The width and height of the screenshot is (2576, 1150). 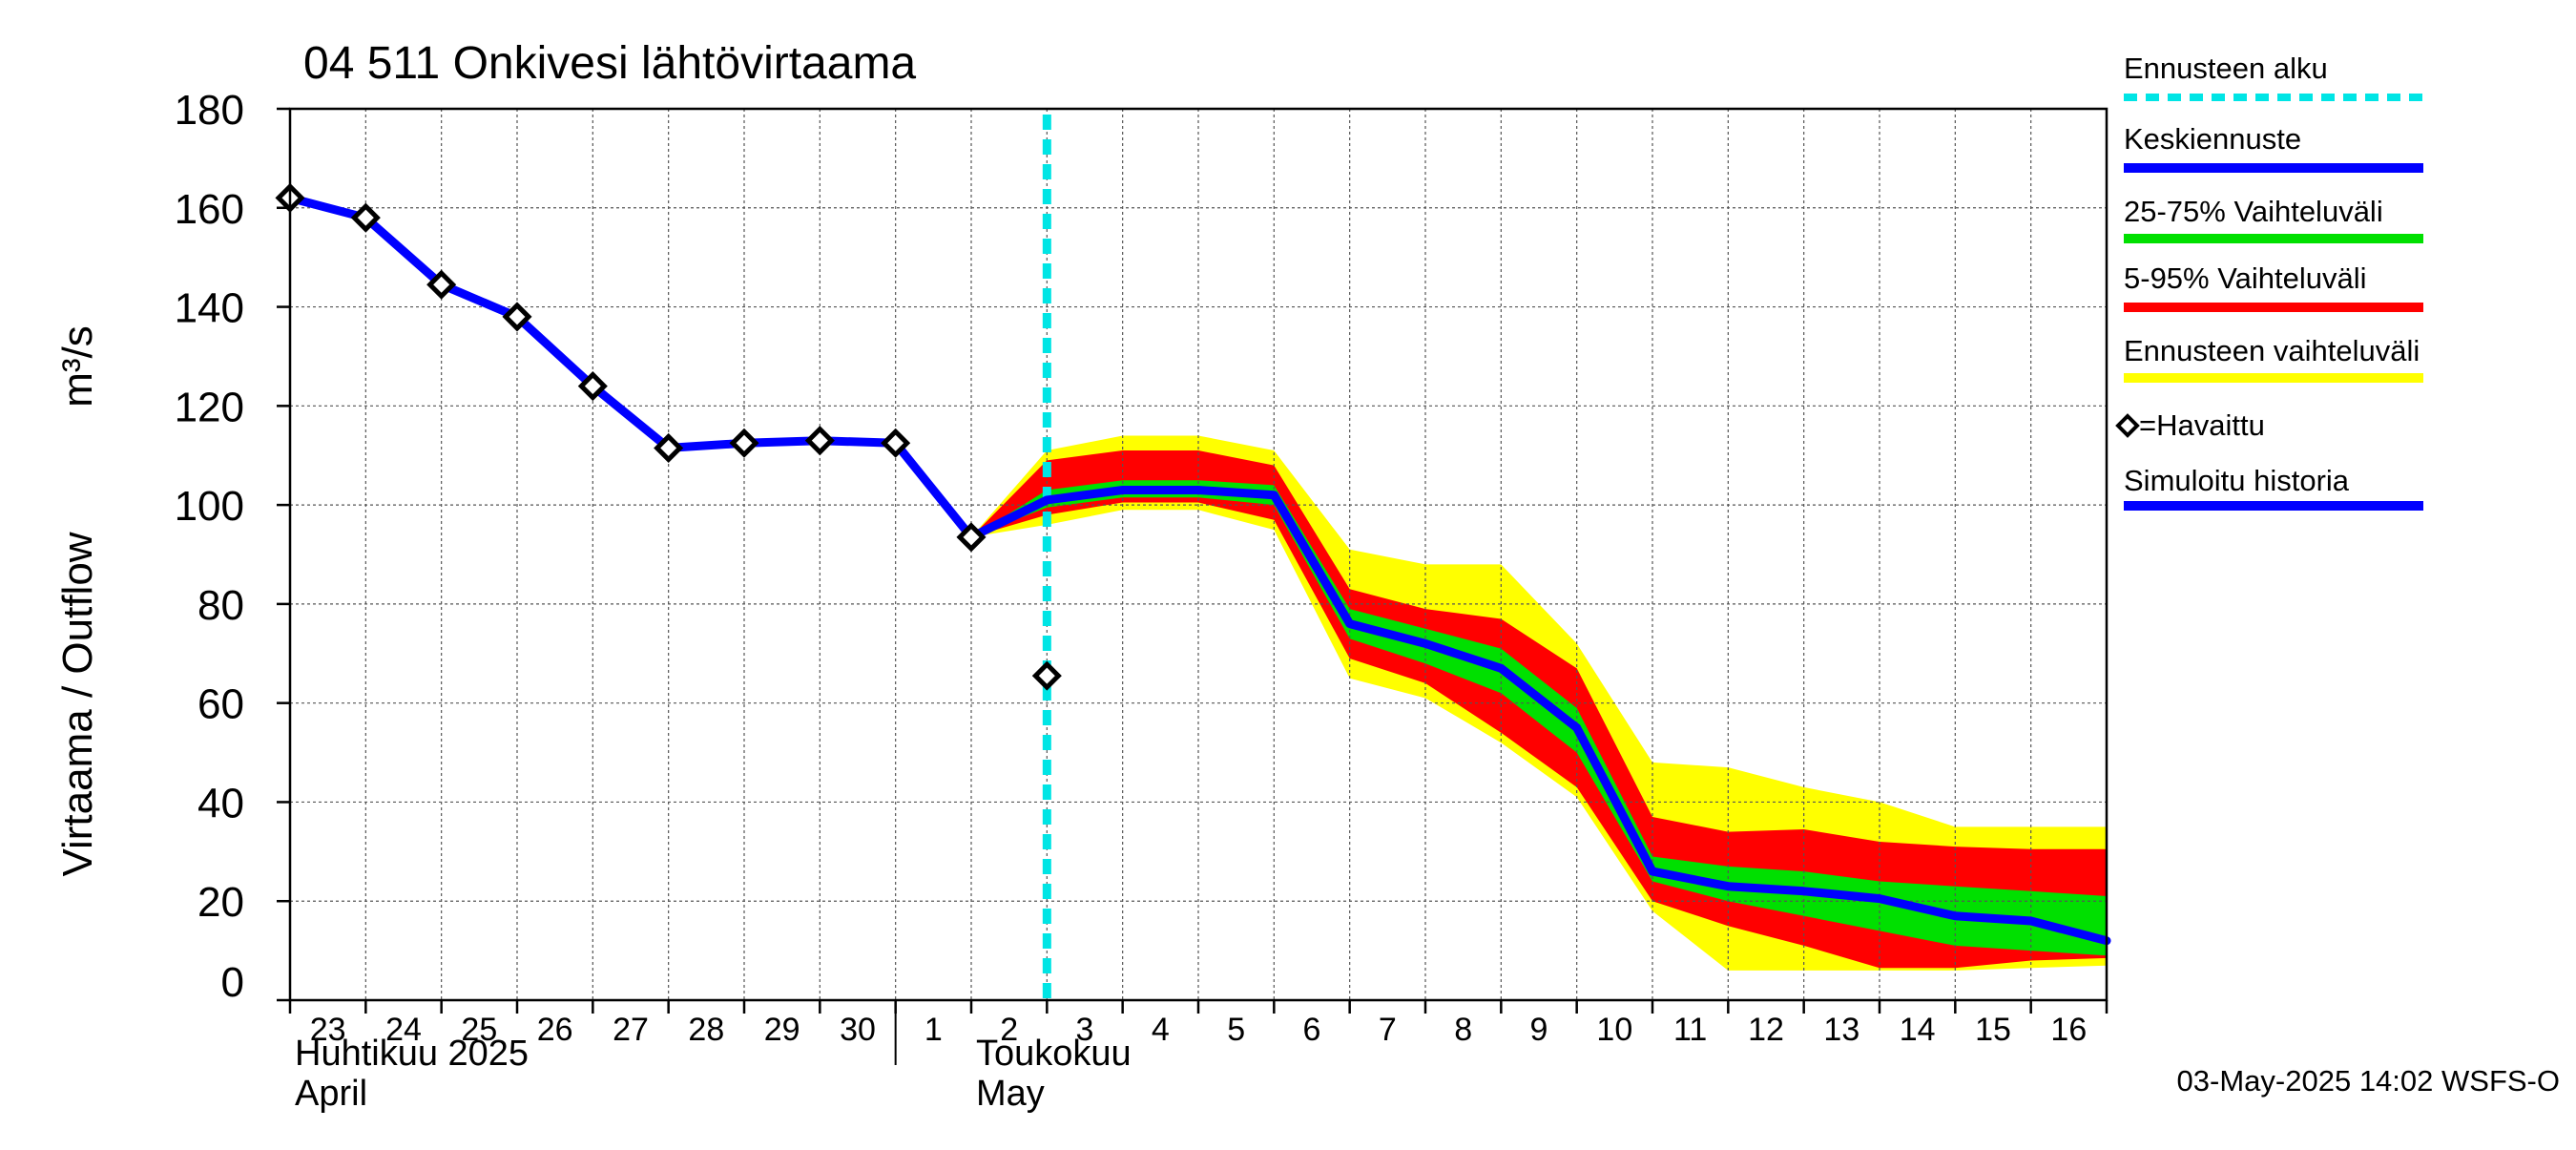 I want to click on x-tick-label: 2, so click(x=1009, y=1030).